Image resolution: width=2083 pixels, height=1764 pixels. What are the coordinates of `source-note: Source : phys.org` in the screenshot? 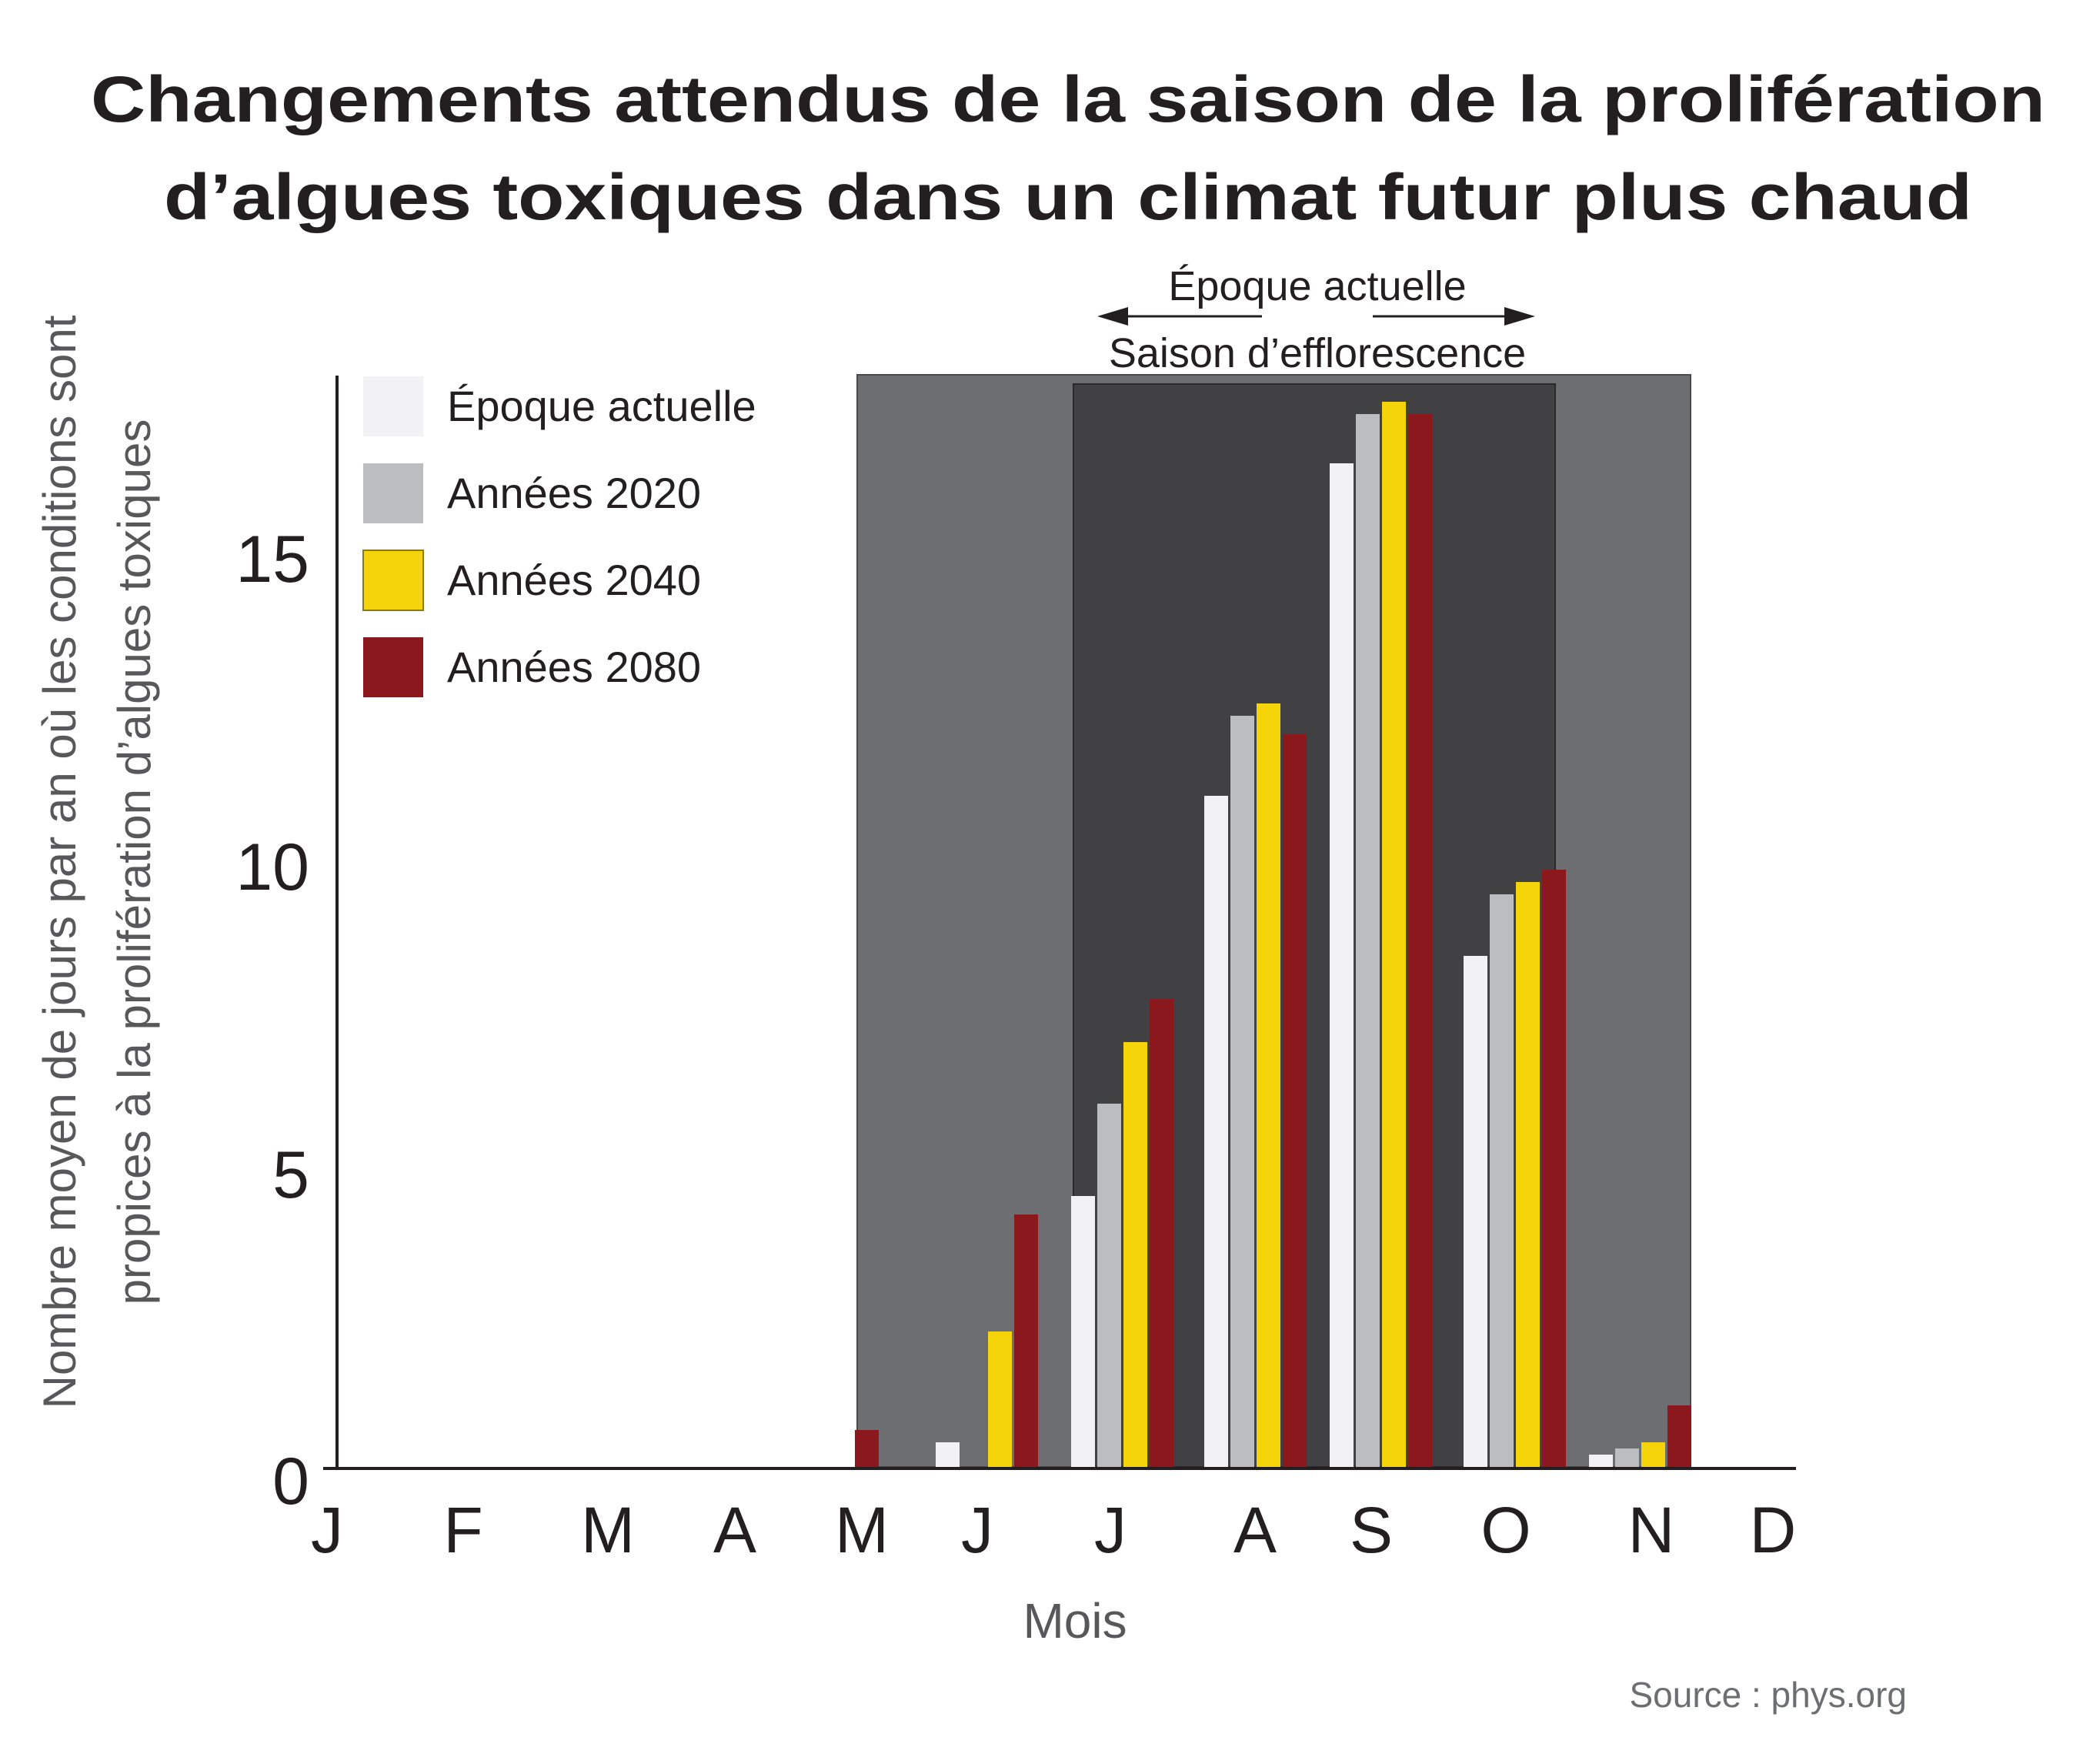 It's located at (1768, 1695).